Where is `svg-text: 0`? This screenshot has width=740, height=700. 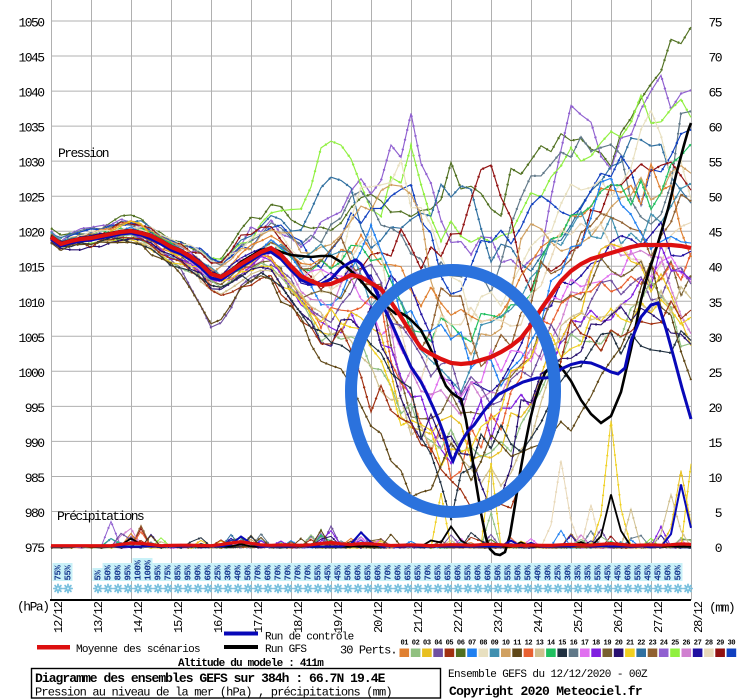
svg-text: 0 is located at coordinates (718, 548).